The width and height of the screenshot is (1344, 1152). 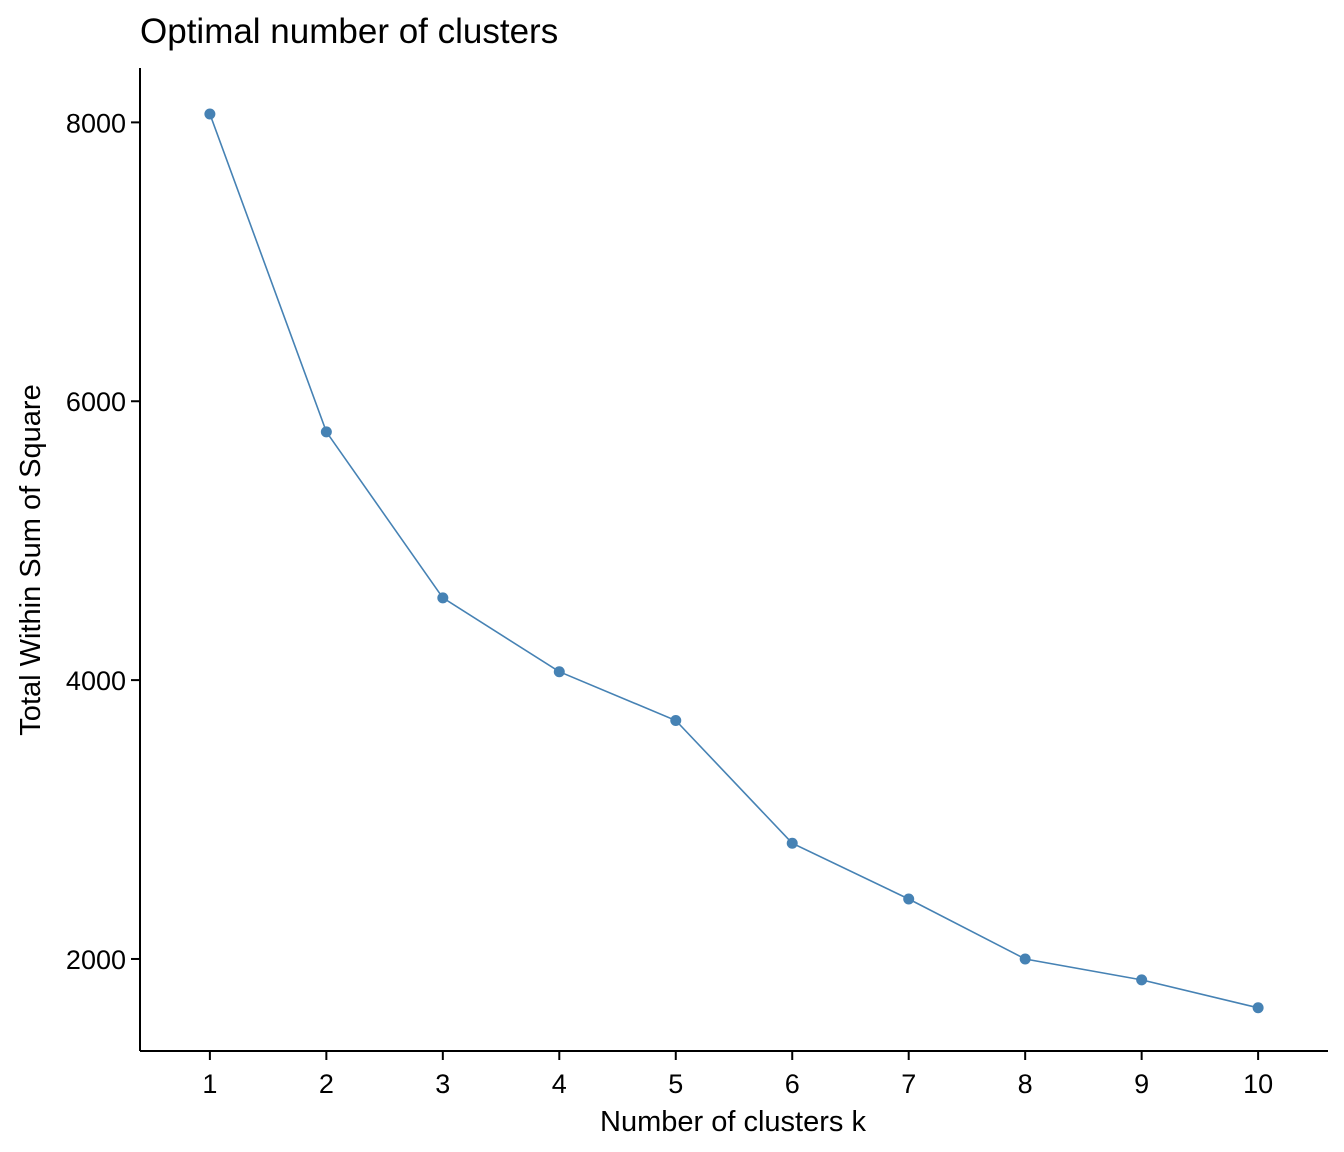 I want to click on y-tick-label: 4000, so click(x=96, y=681).